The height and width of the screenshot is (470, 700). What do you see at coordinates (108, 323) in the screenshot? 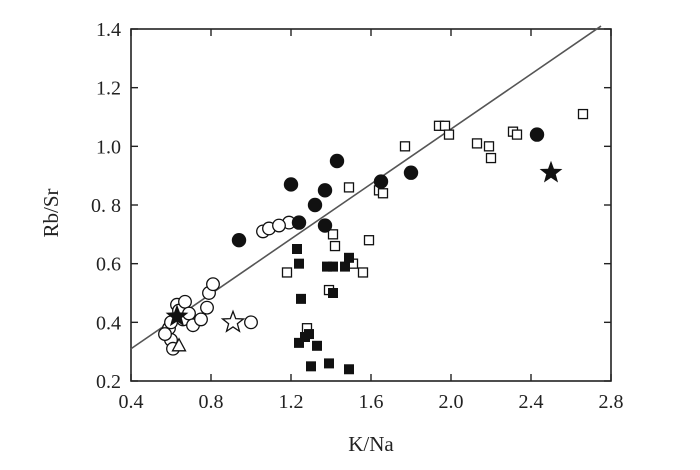
I see `y-tick-label: 0.4` at bounding box center [108, 323].